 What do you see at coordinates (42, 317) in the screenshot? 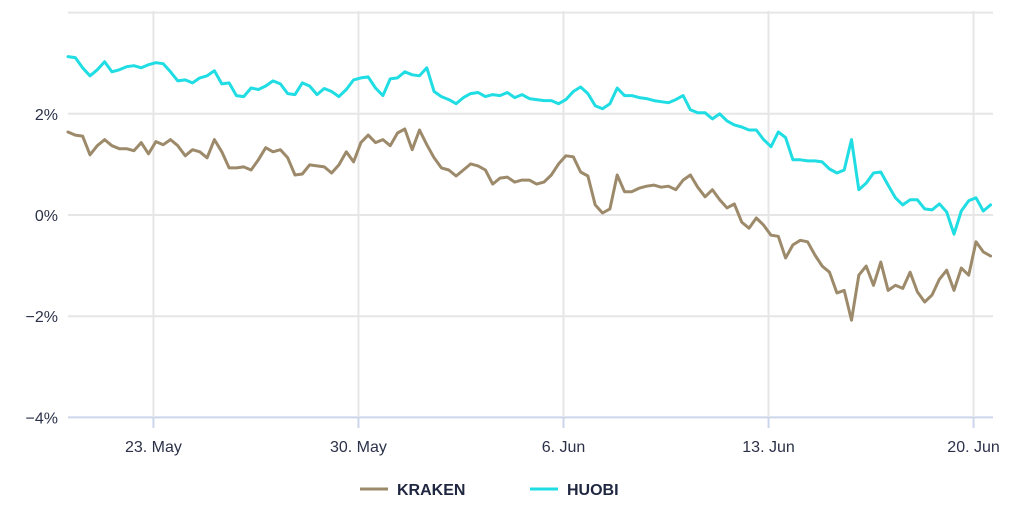
I see `y-tick-label: −2%` at bounding box center [42, 317].